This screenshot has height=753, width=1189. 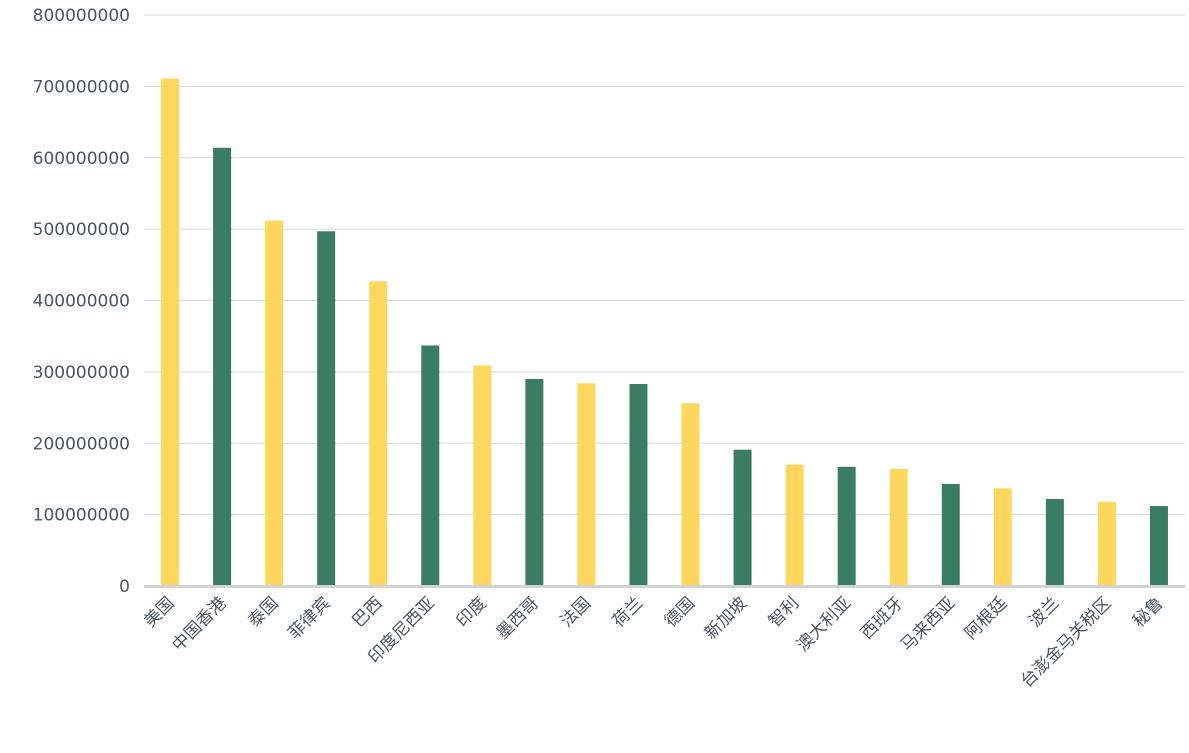 I want to click on x-tick-label: 新加坡, so click(x=726, y=618).